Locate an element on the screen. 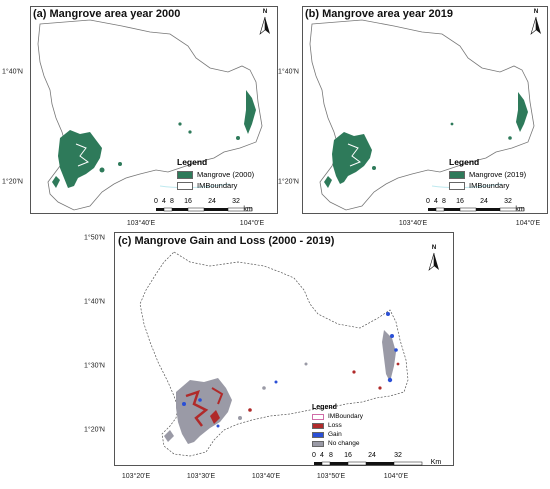 The width and height of the screenshot is (550, 489). map-c-x-tick-3: 103°40'E is located at coordinates (266, 476).